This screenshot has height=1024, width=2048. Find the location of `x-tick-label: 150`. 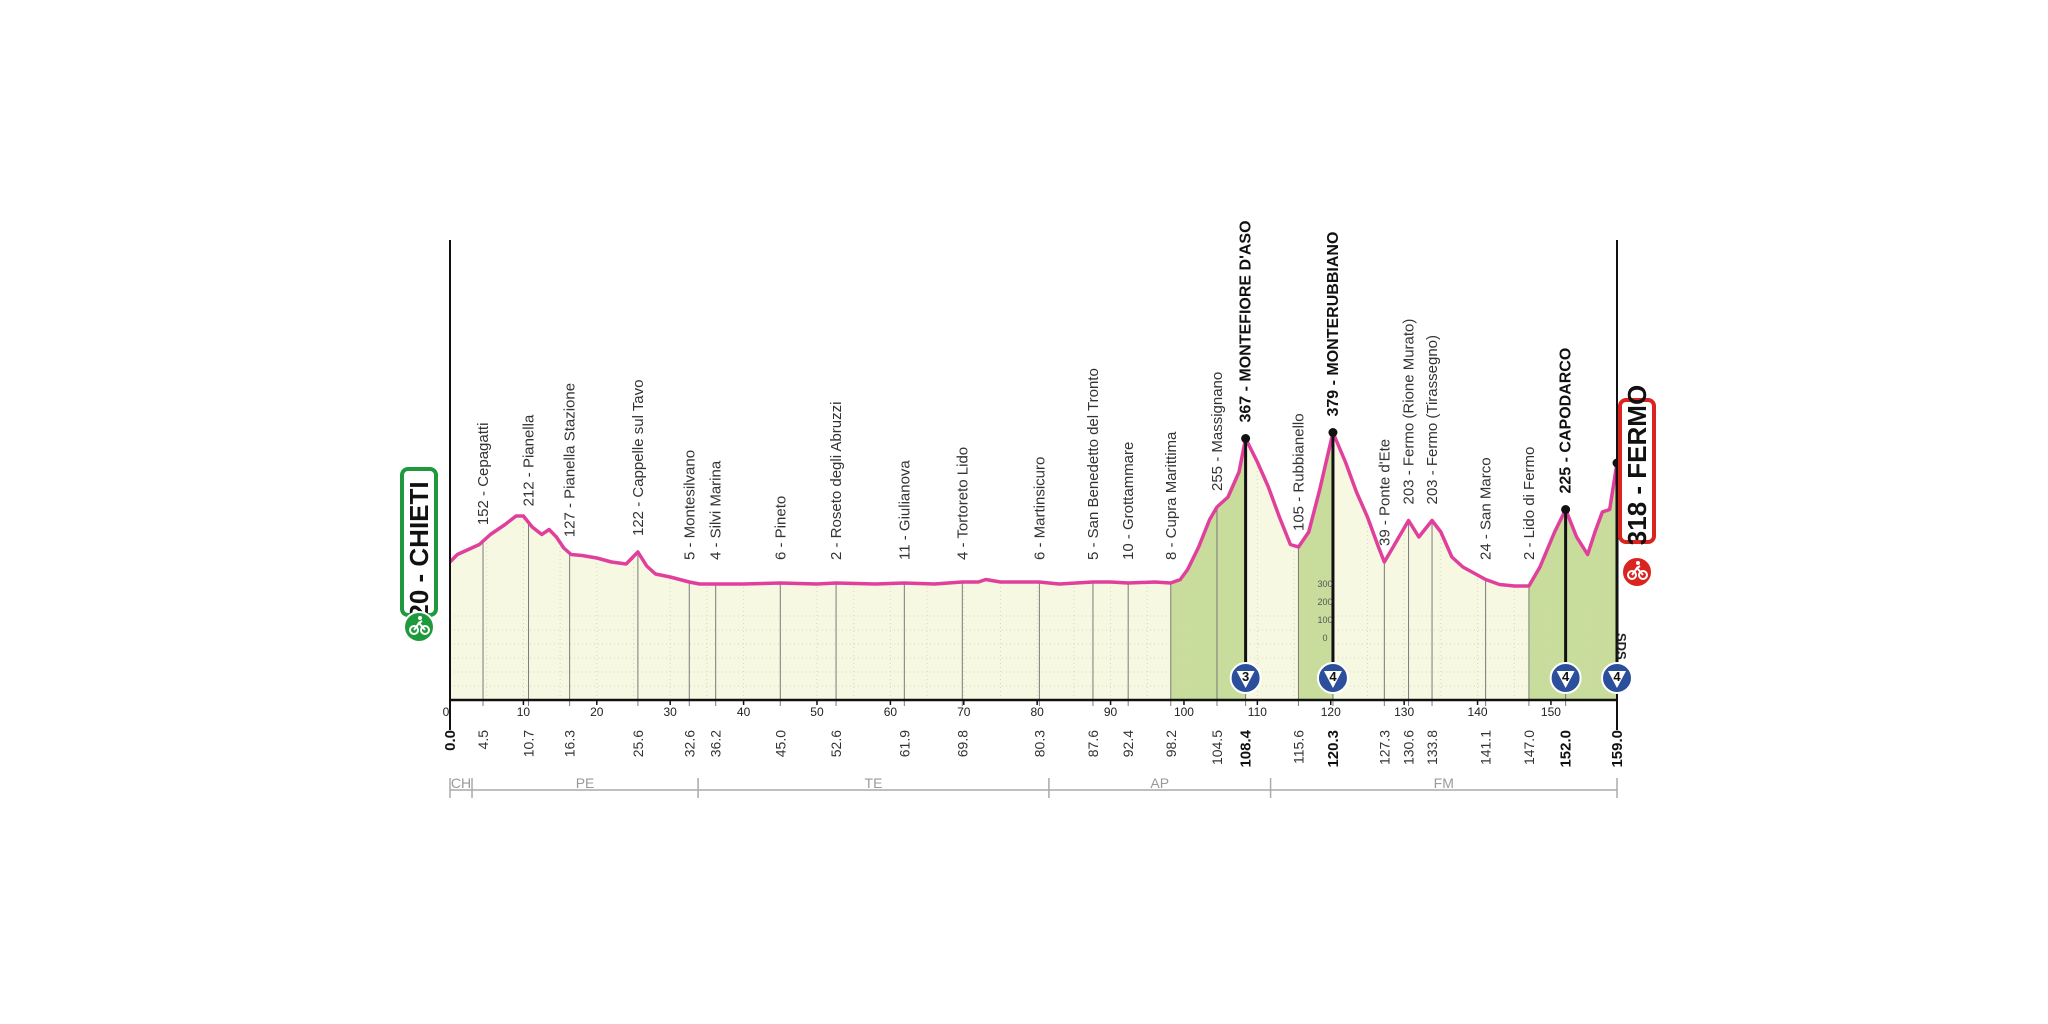

x-tick-label: 150 is located at coordinates (1551, 712).